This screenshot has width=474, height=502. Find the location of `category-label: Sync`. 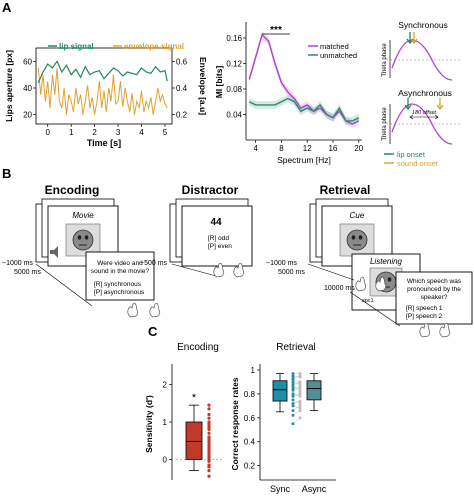

category-label: Sync is located at coordinates (280, 489).